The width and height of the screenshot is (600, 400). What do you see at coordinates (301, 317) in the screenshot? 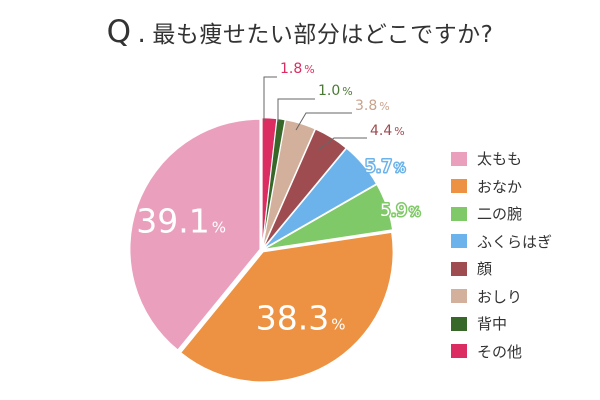
I see `slice-label-2: 38.3%` at bounding box center [301, 317].